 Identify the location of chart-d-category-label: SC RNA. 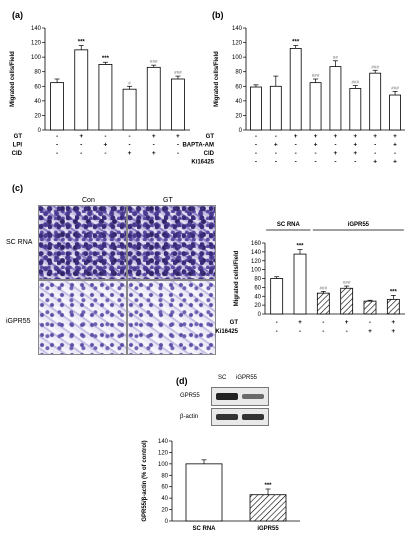
(204, 529).